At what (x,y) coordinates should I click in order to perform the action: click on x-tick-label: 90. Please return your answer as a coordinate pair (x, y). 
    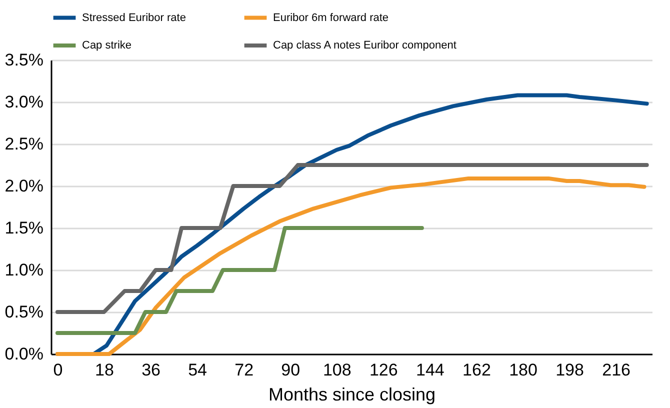
    Looking at the image, I should click on (290, 370).